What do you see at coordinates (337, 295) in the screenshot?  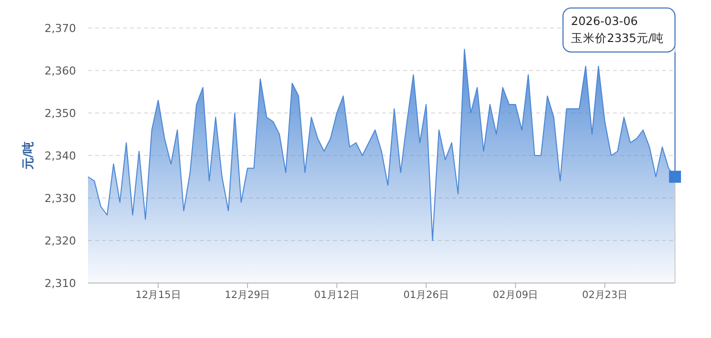 I see `x-tick-label: 01月12日` at bounding box center [337, 295].